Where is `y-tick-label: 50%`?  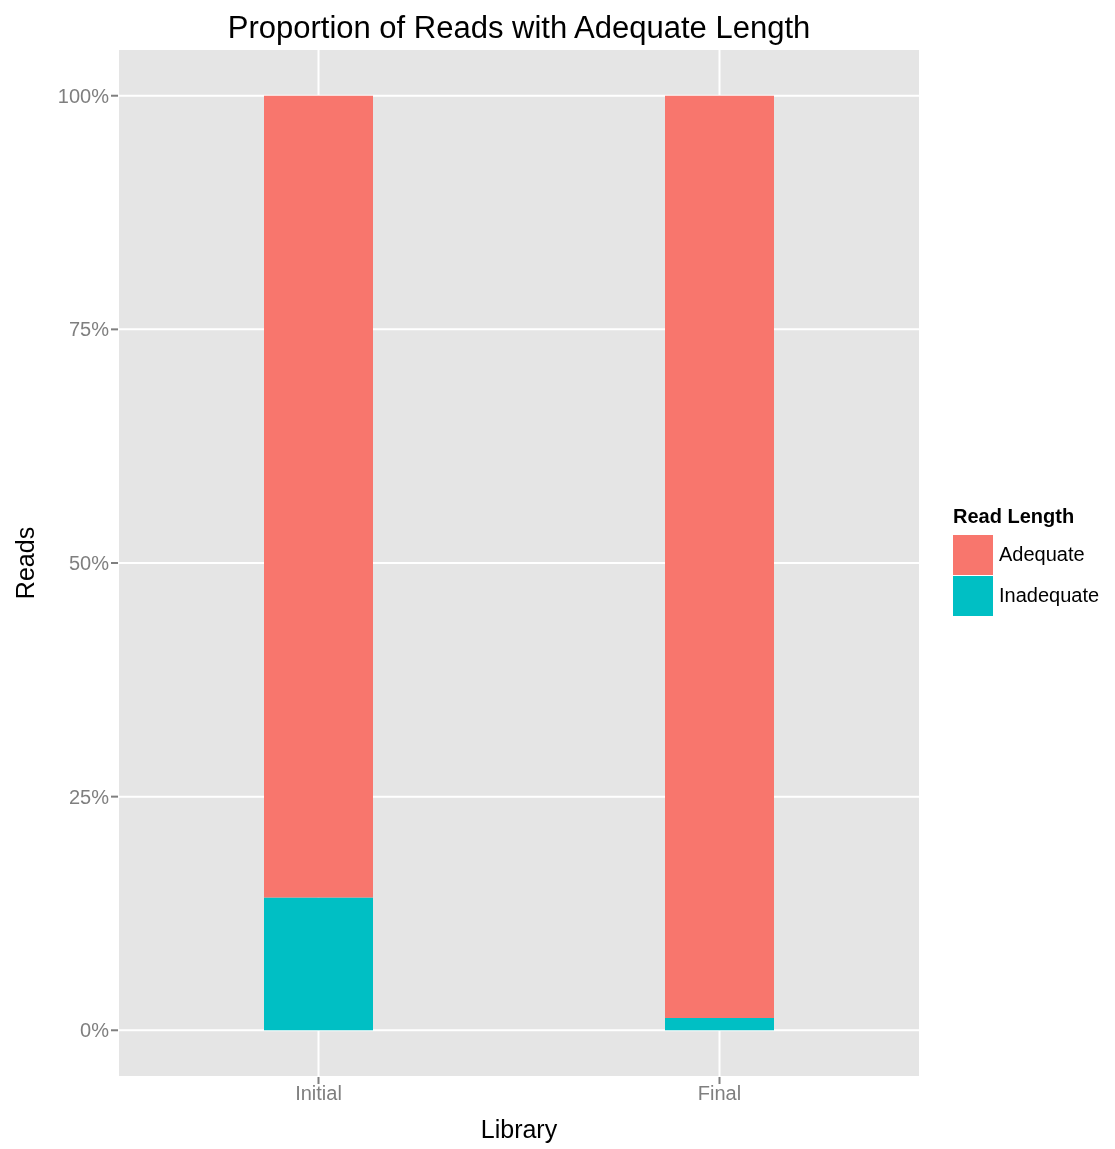 y-tick-label: 50% is located at coordinates (89, 563).